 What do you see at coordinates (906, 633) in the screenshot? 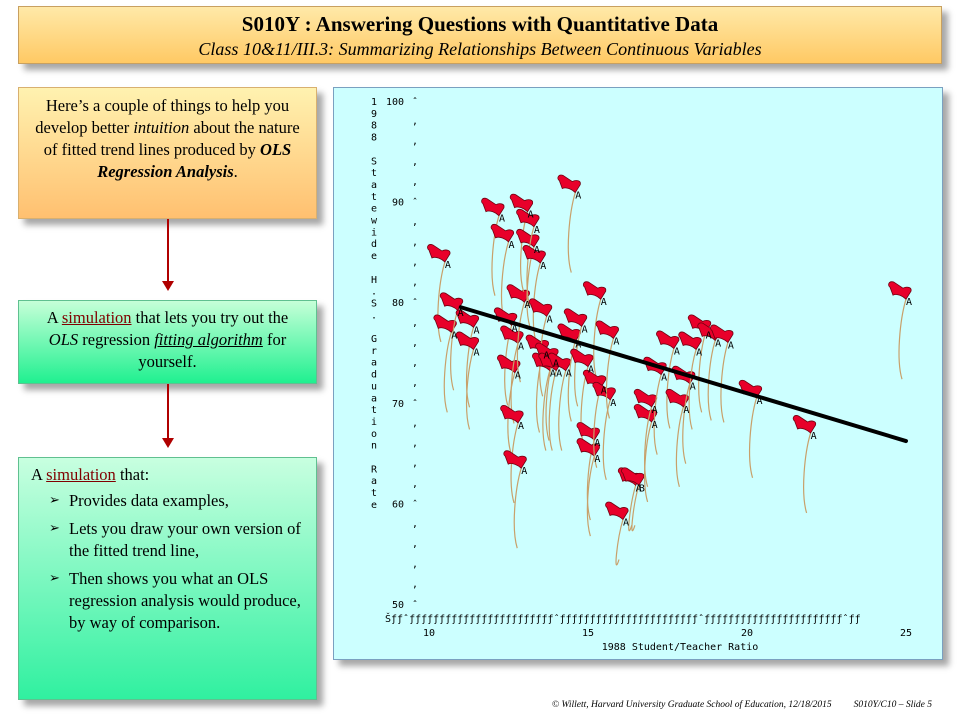
I see `x-tick-label: 25` at bounding box center [906, 633].